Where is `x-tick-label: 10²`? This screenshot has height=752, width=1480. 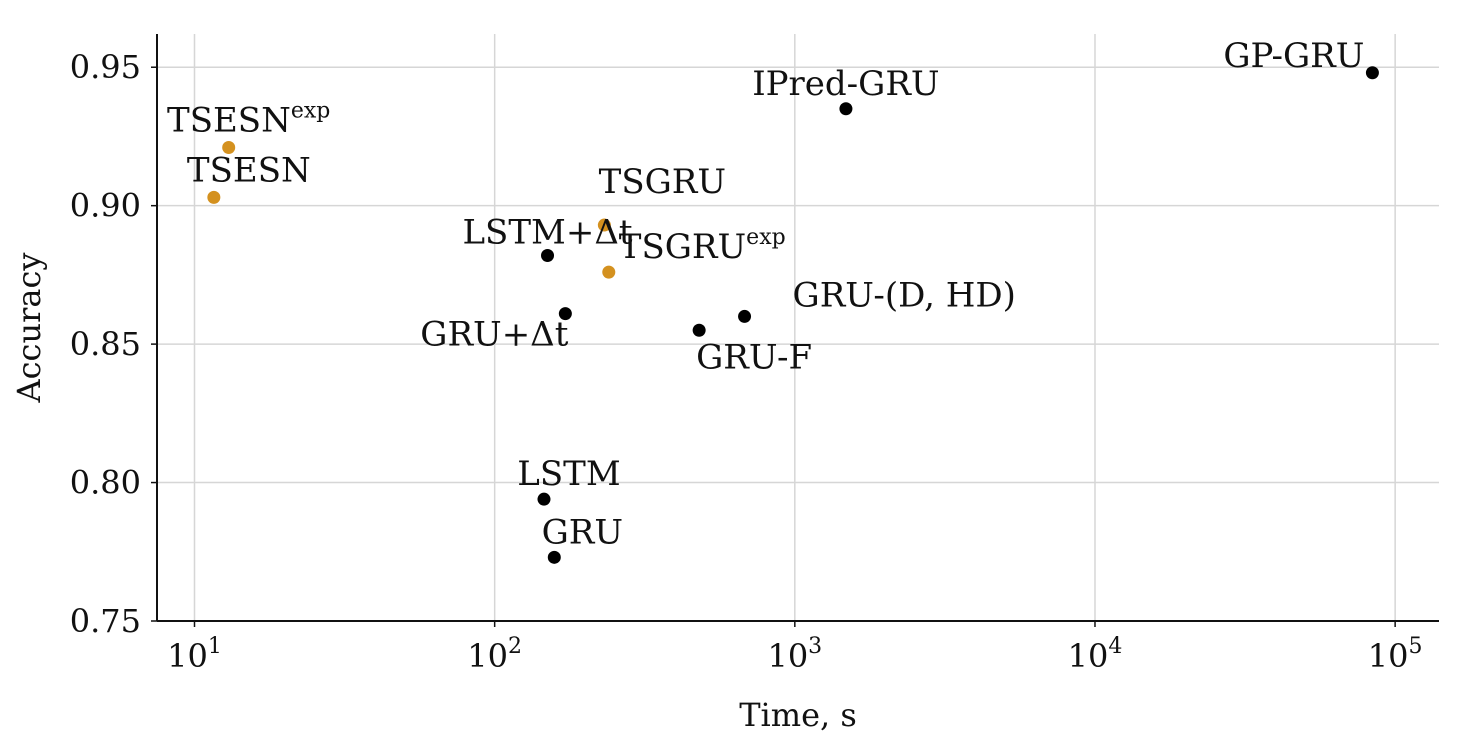 x-tick-label: 10² is located at coordinates (494, 654).